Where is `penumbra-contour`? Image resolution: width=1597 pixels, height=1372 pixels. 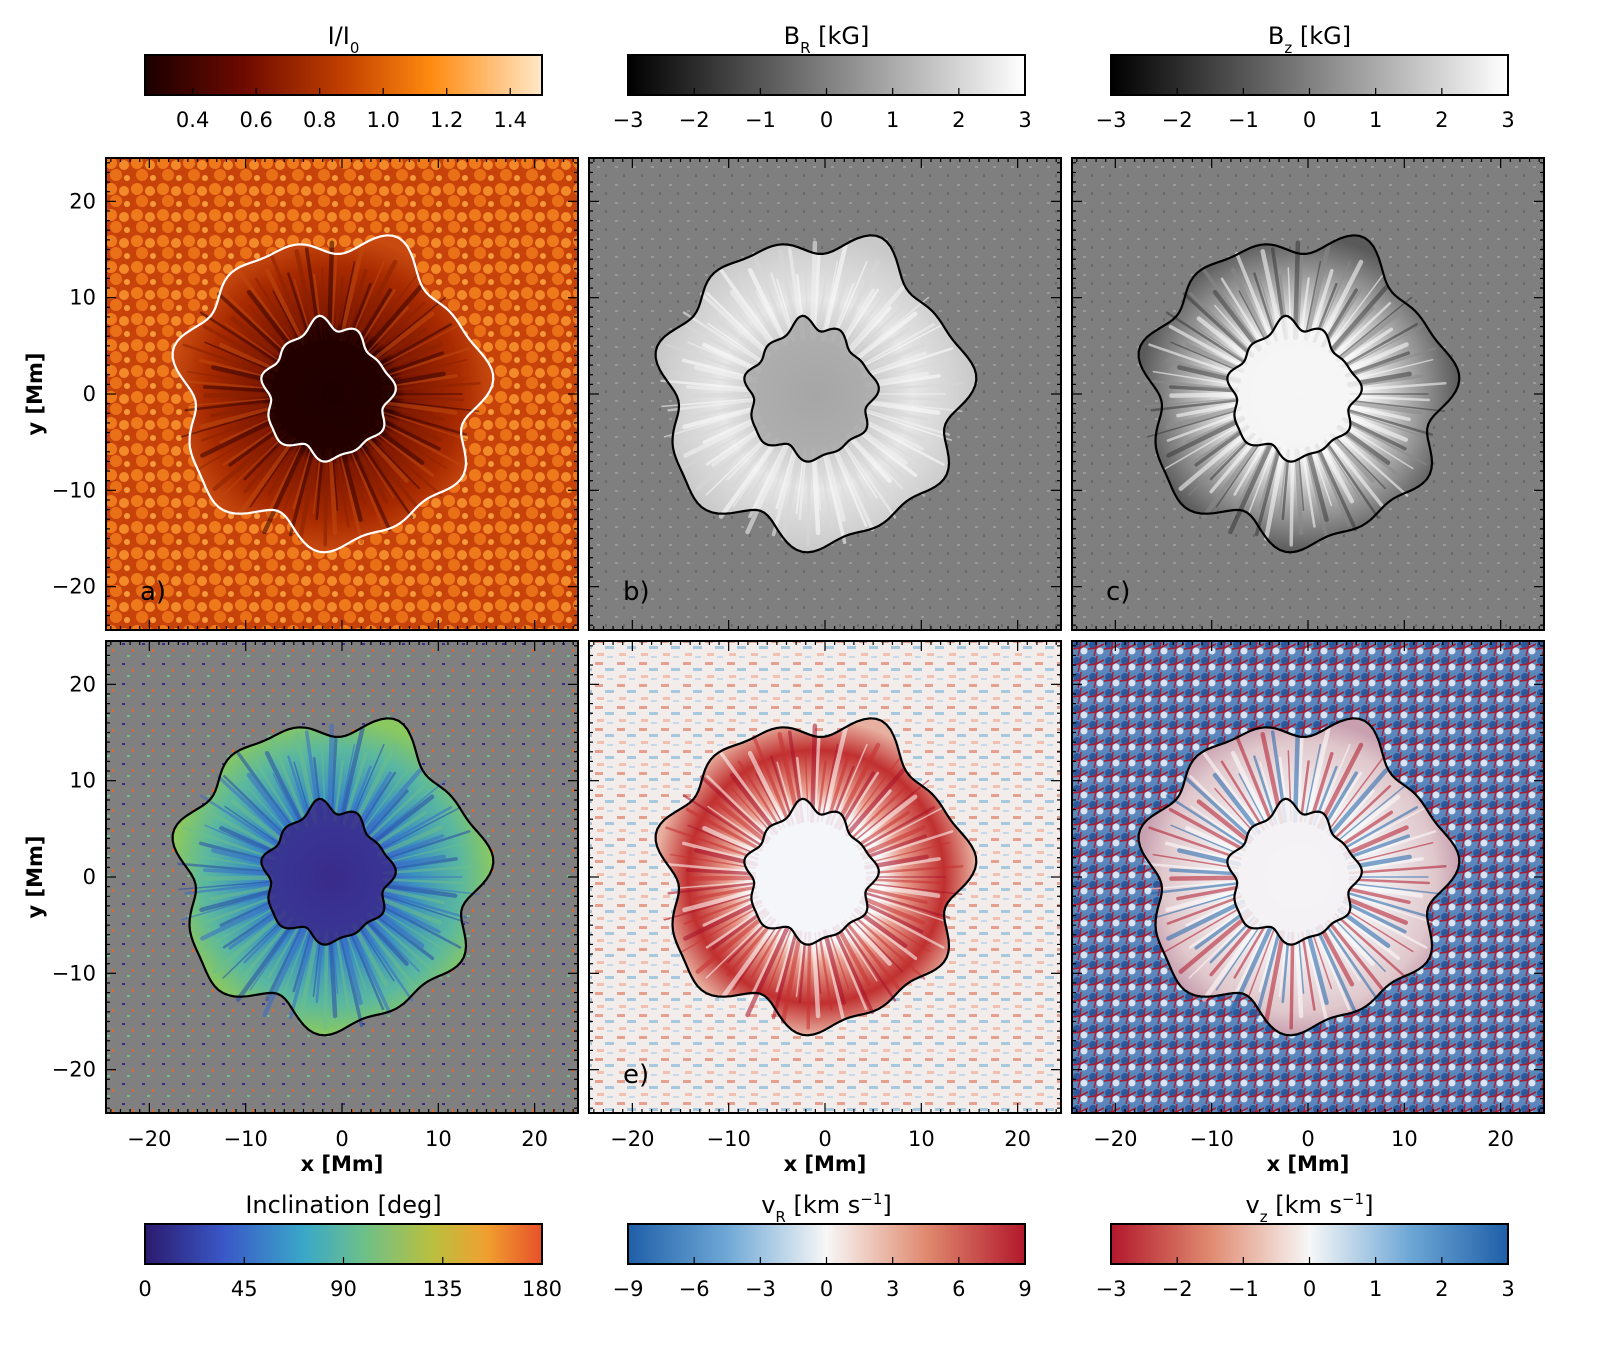 penumbra-contour is located at coordinates (333, 877).